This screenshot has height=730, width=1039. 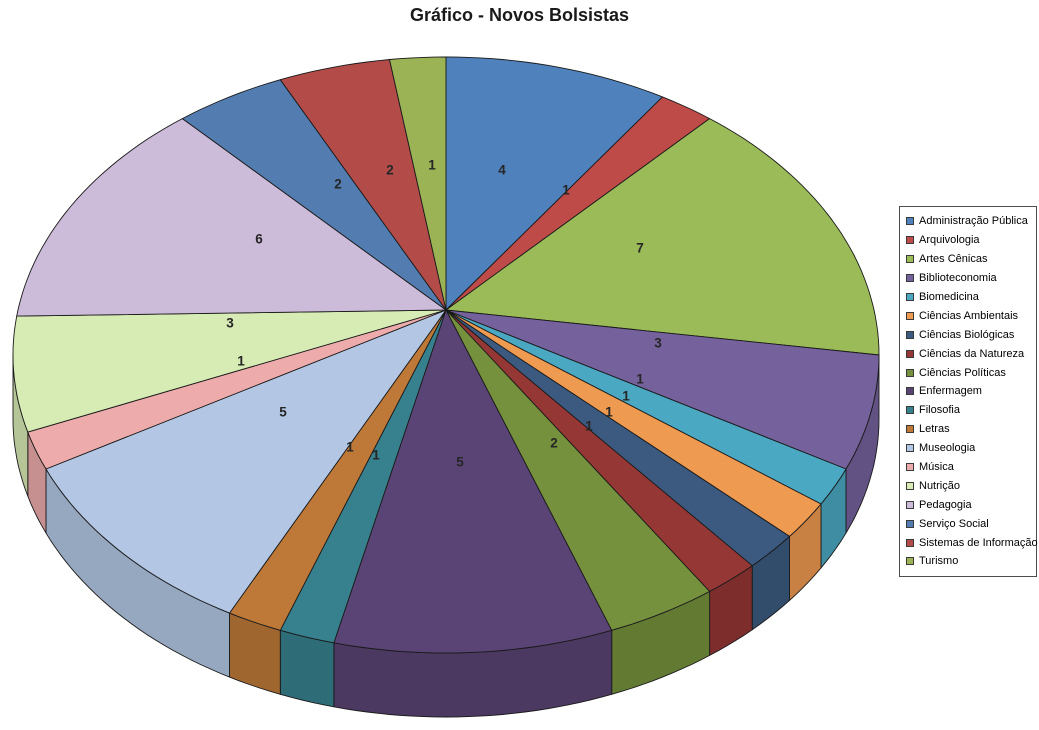 I want to click on legend-item-ciencias-politicas: Ciências Políticas, so click(x=971, y=372).